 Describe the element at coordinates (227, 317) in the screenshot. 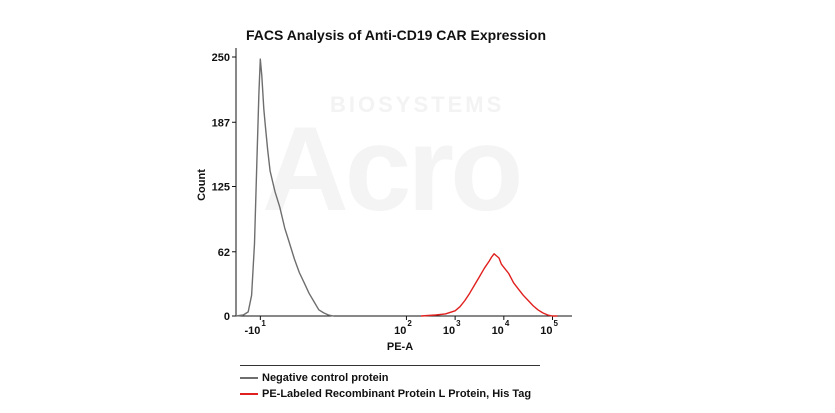

I see `y-tick-label: 0` at that location.